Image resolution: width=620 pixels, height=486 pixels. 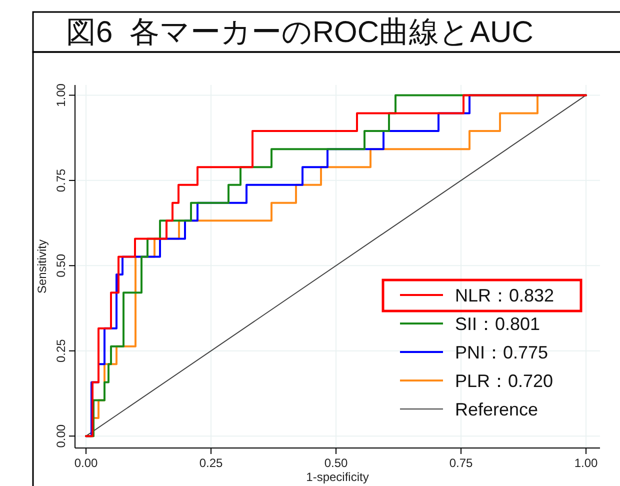 What do you see at coordinates (211, 463) in the screenshot?
I see `x-tick-label: 0.25` at bounding box center [211, 463].